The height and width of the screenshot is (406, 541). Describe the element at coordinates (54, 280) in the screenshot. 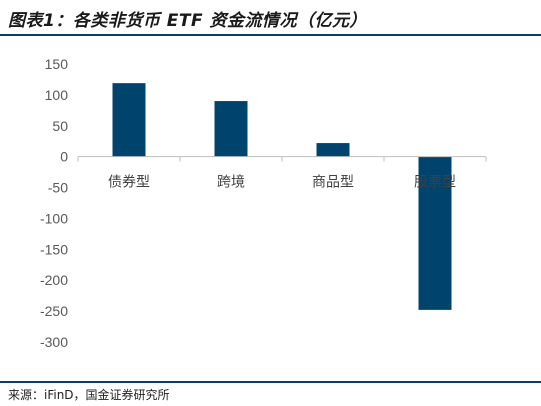

I see `y-tick-label: -200` at that location.